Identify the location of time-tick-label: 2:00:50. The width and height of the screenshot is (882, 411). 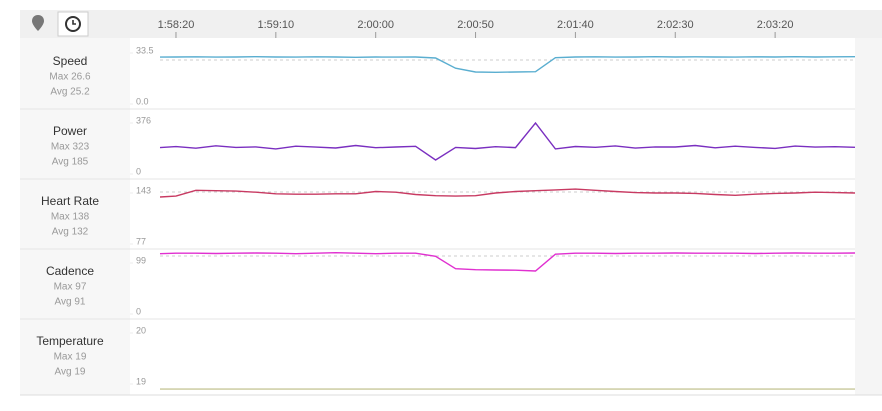
(475, 25).